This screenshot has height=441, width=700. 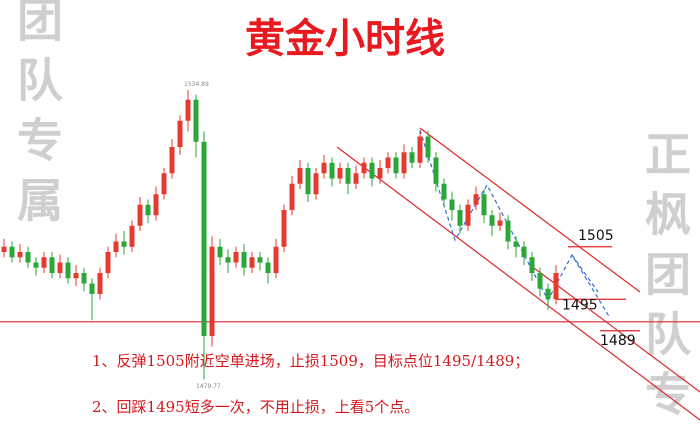 What do you see at coordinates (345, 38) in the screenshot?
I see `chart-title: 黄金小时线` at bounding box center [345, 38].